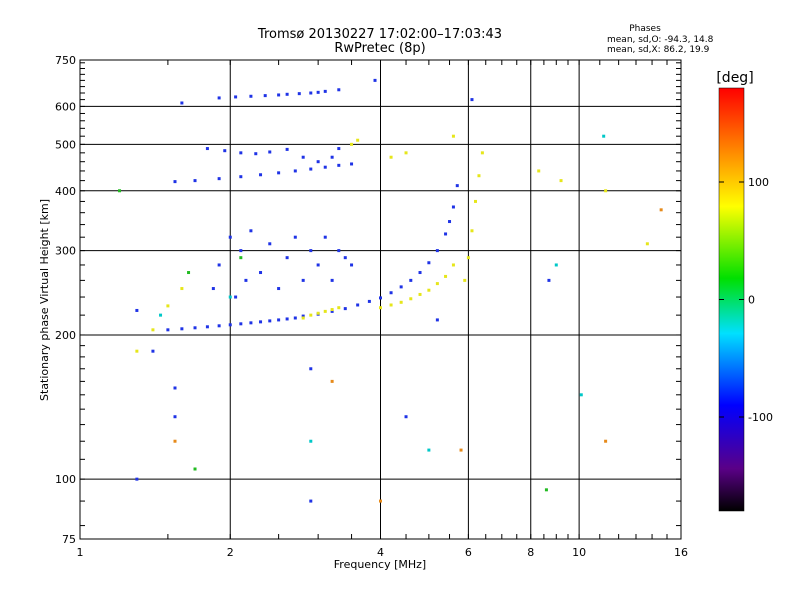  Describe the element at coordinates (746, 300) in the screenshot. I see `colorbar-ticks: 100 0 -100` at that location.